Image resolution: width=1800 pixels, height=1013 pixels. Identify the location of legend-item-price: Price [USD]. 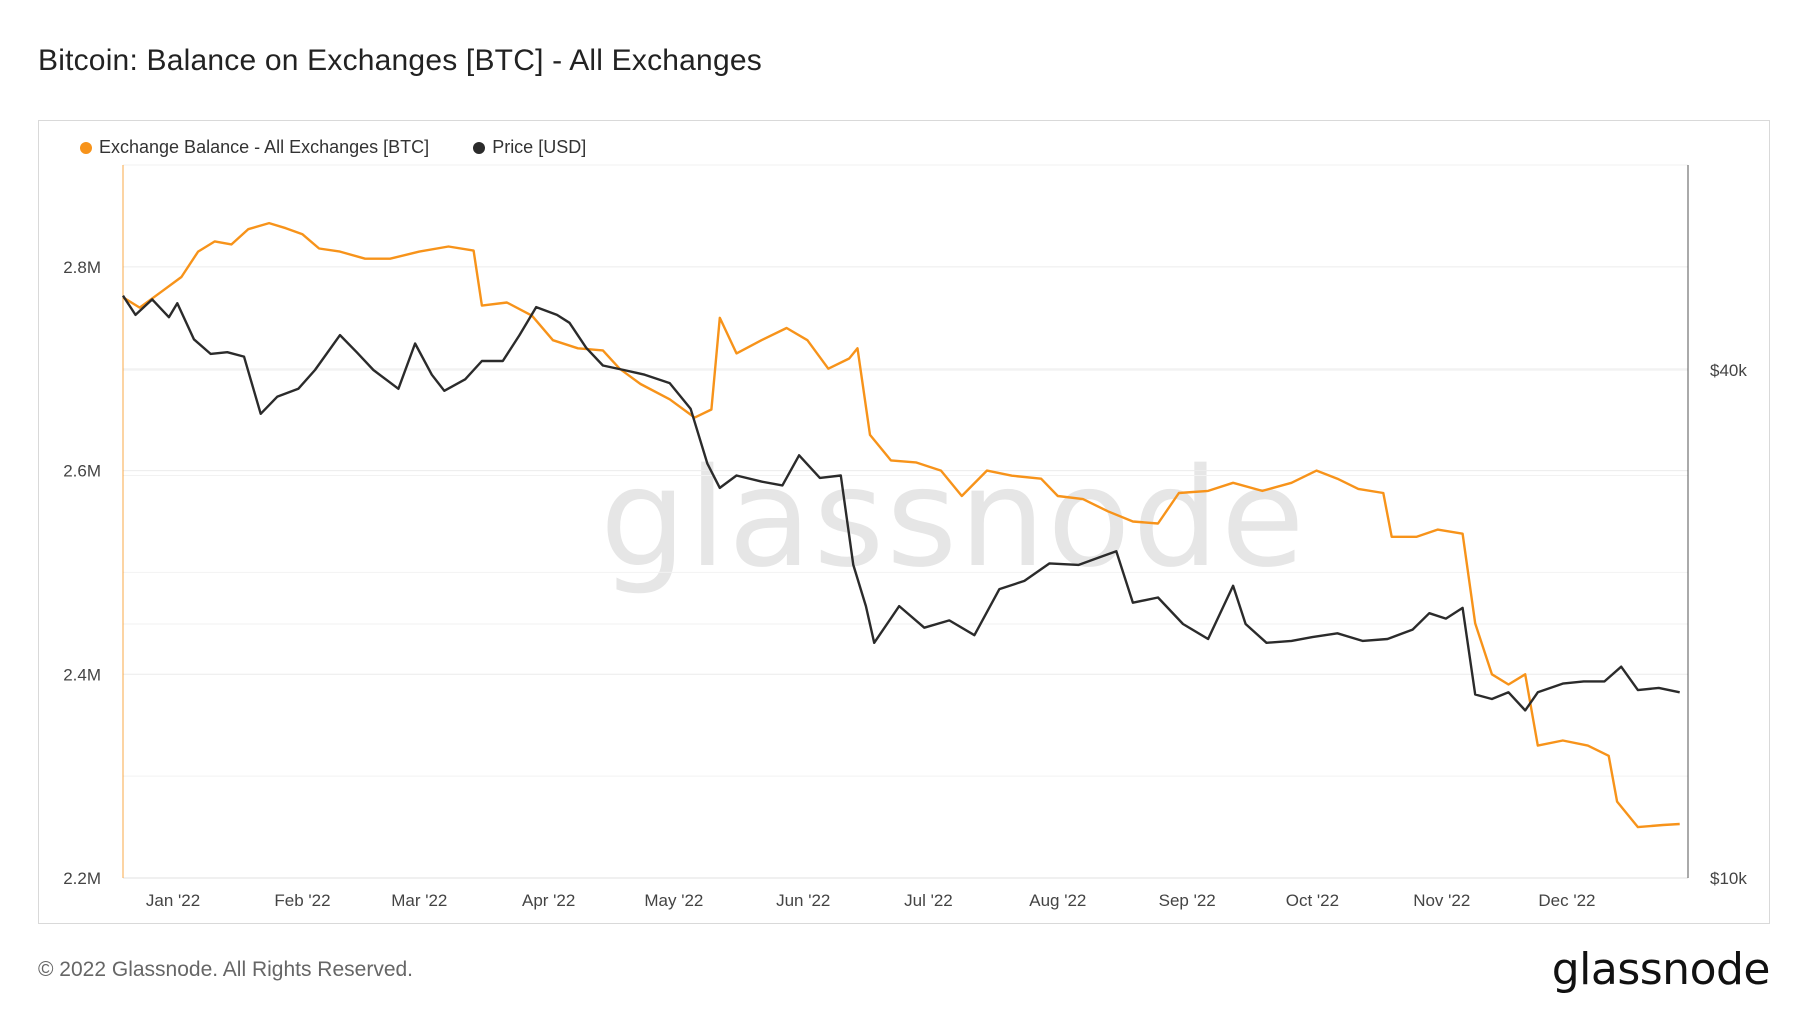
(529, 147).